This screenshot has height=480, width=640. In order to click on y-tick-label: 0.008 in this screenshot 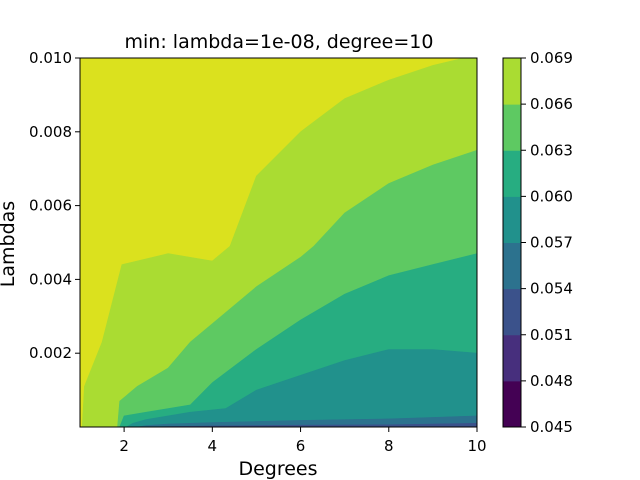, I will do `click(50, 132)`.